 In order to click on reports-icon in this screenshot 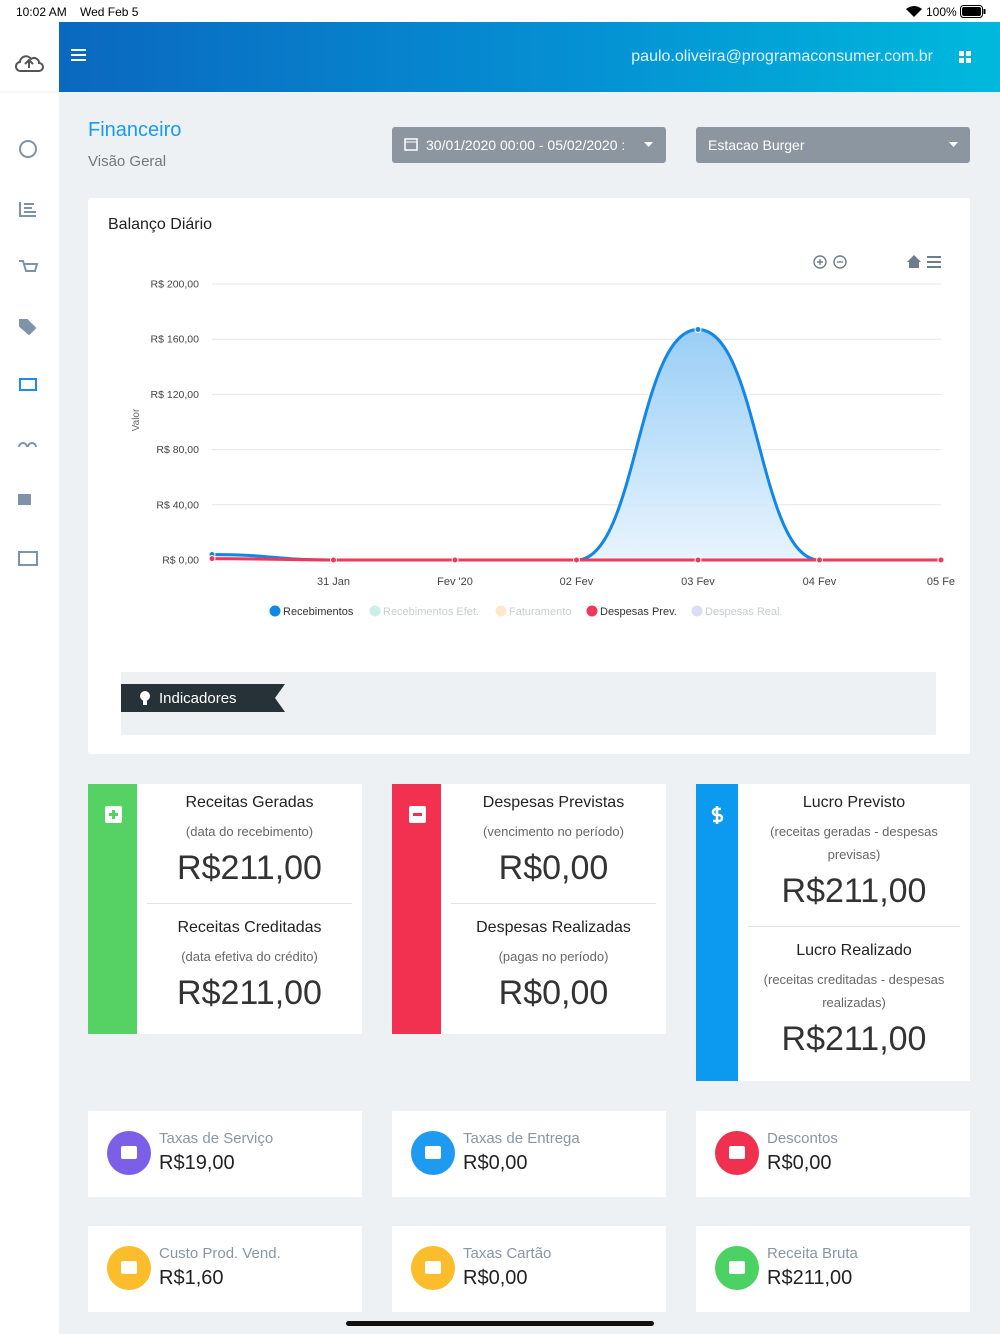, I will do `click(27, 209)`.